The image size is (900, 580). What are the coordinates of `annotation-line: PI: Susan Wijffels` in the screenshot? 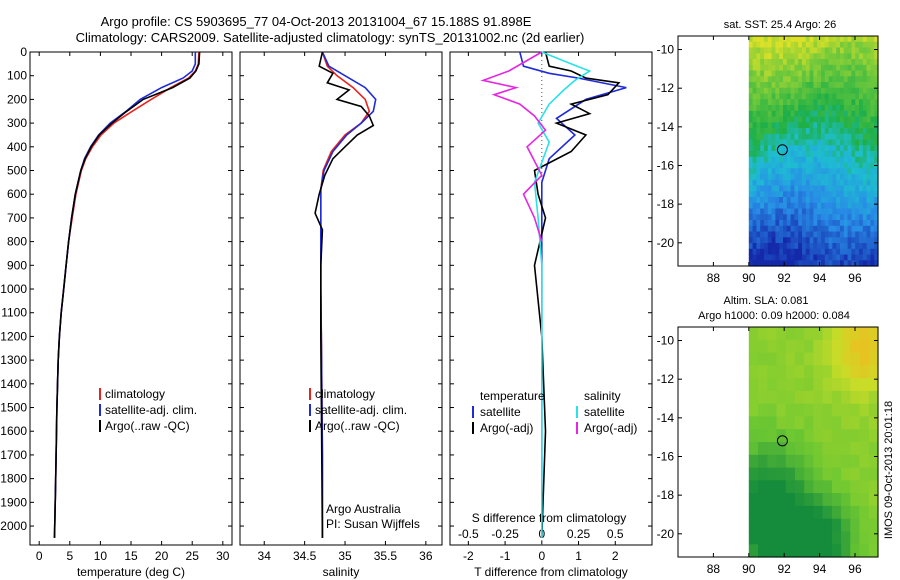 It's located at (373, 524).